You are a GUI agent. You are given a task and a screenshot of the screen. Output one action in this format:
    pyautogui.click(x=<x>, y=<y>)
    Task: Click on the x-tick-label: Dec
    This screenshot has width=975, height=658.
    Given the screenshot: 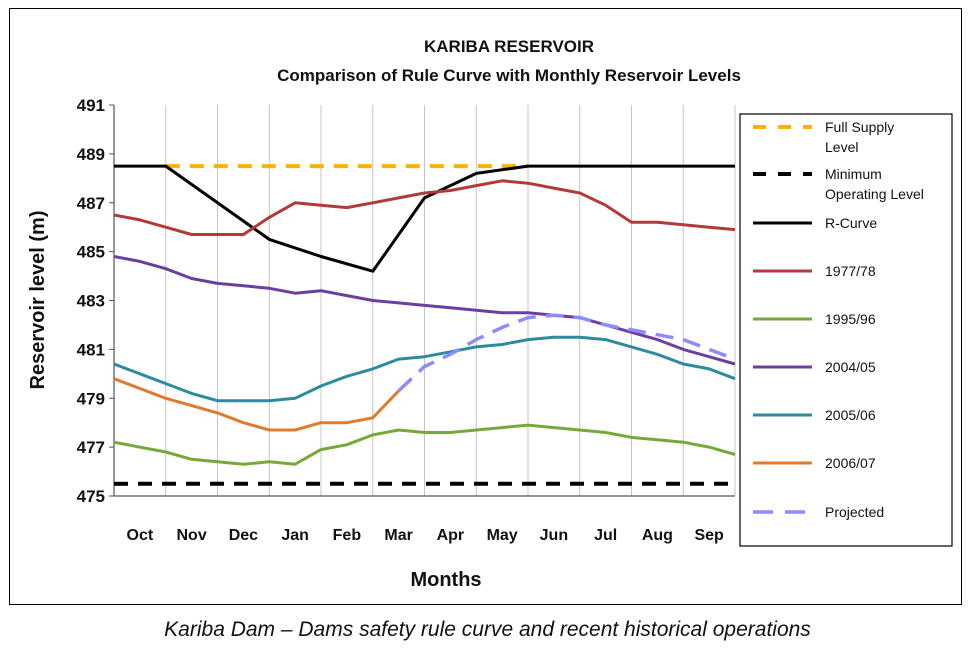 What is the action you would take?
    pyautogui.click(x=243, y=535)
    